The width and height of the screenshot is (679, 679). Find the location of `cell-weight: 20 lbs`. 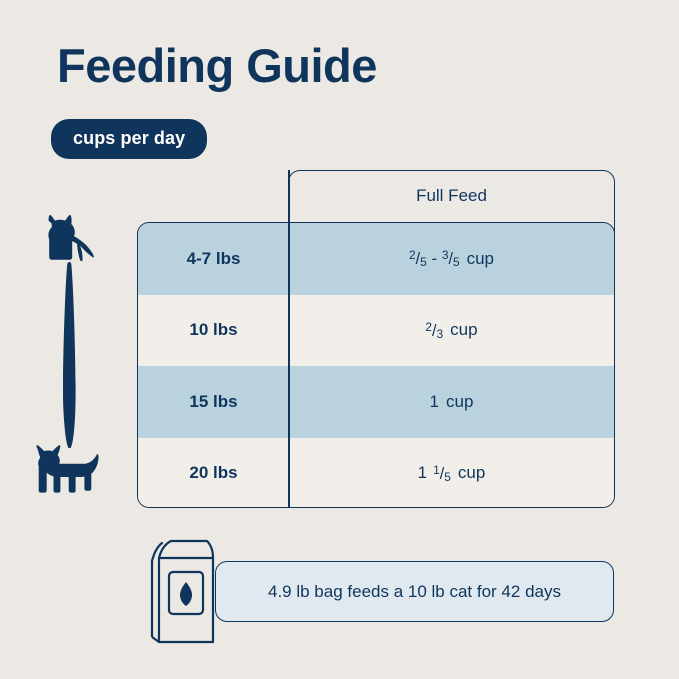

cell-weight: 20 lbs is located at coordinates (213, 473).